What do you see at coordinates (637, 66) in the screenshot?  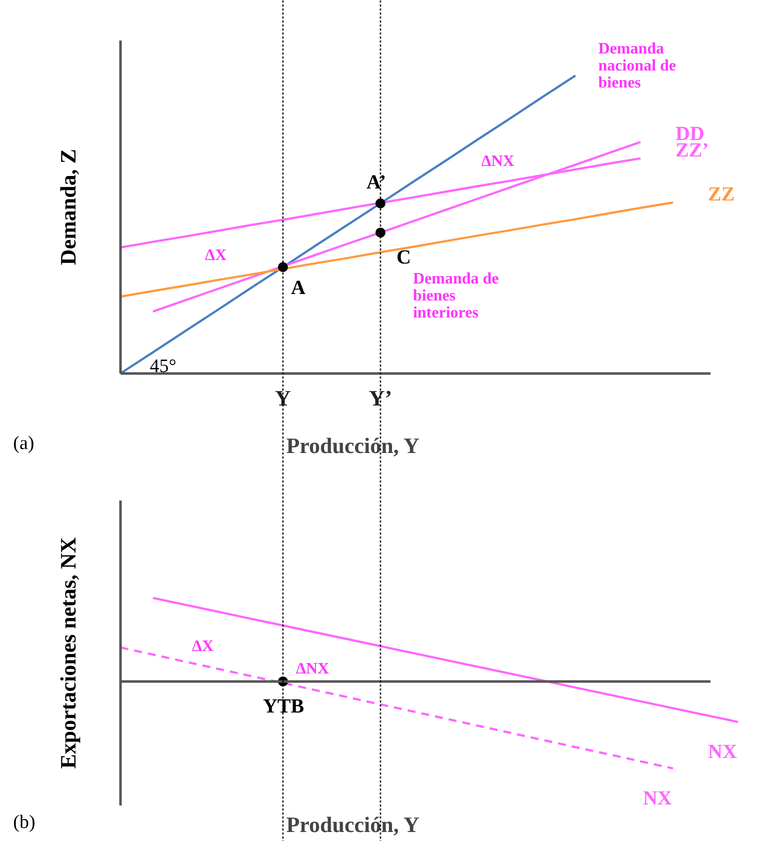 I see `annotation: Demanda nacional de bienes` at bounding box center [637, 66].